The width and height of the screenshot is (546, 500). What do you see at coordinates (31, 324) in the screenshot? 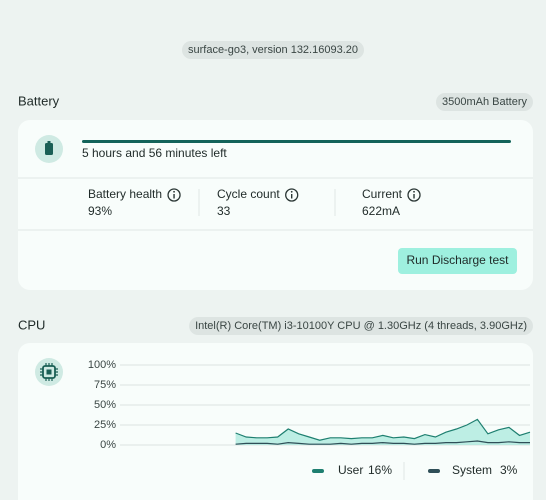
I see `section-title: CPU` at bounding box center [31, 324].